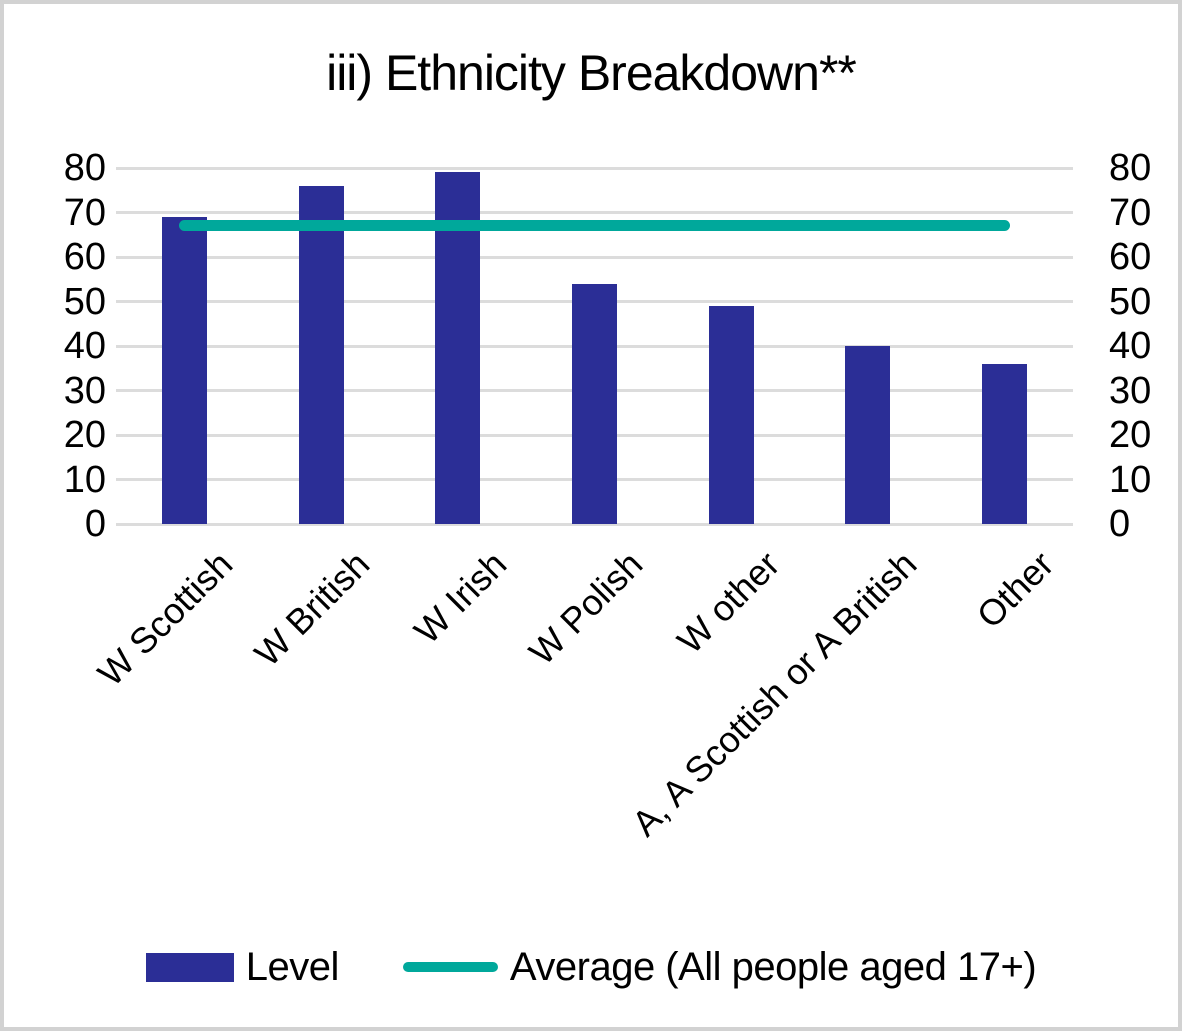 The height and width of the screenshot is (1031, 1182). I want to click on y-axis-left-tick-20: 20, so click(84, 435).